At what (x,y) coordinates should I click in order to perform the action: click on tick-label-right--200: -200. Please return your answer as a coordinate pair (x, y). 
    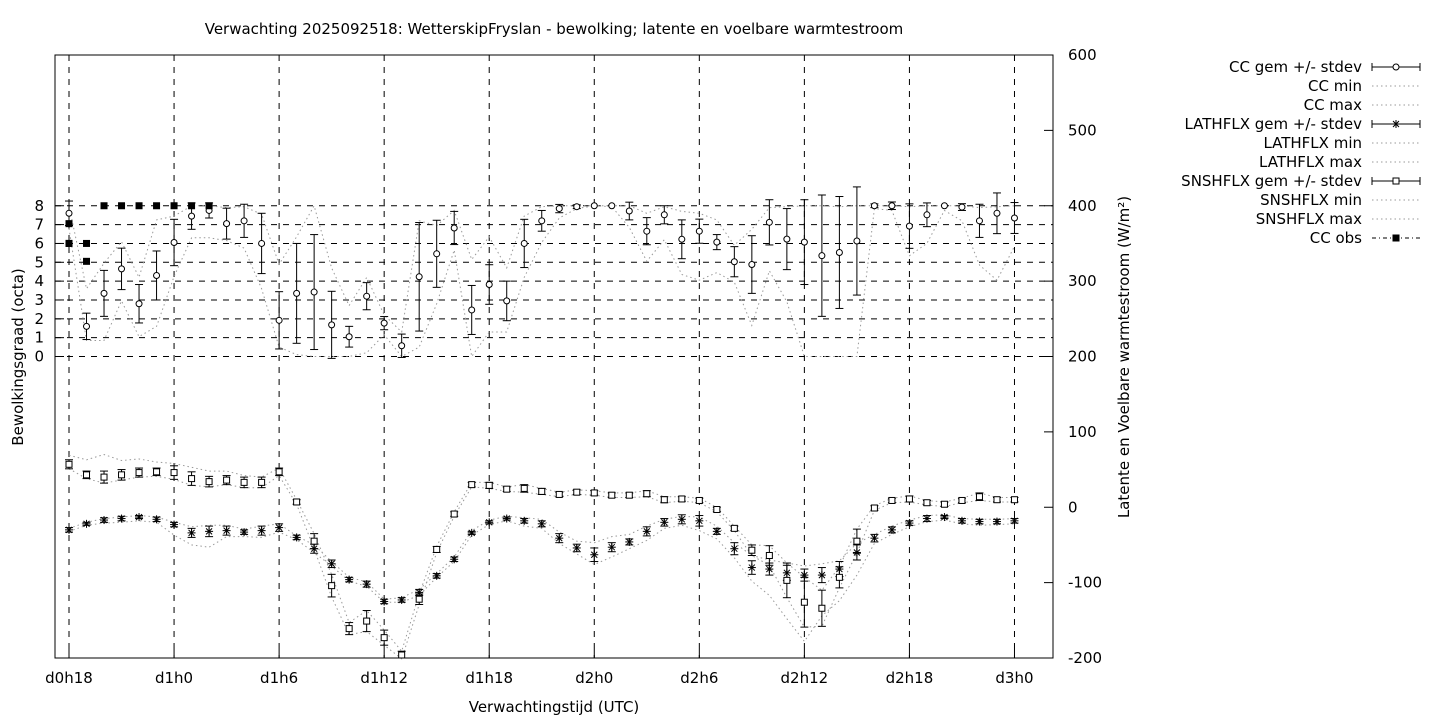
    Looking at the image, I should click on (1085, 658).